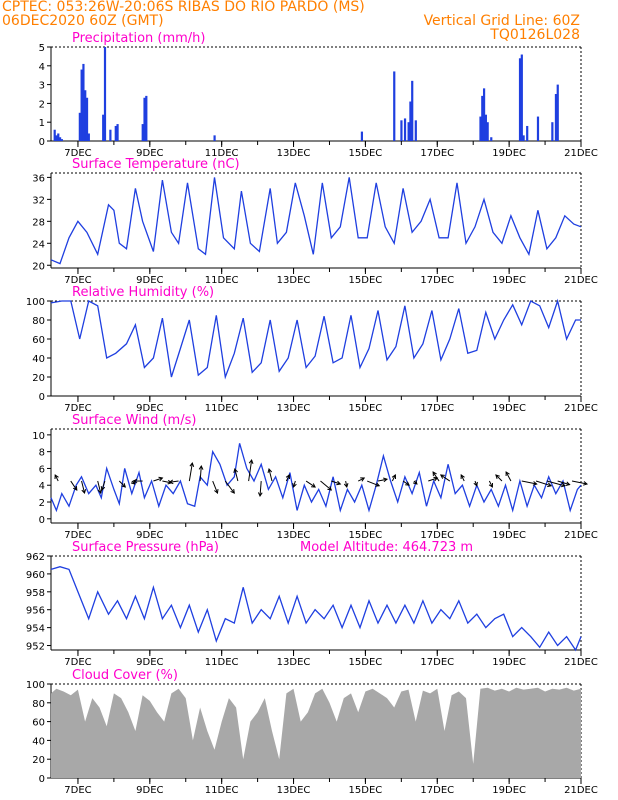 The image size is (618, 800). What do you see at coordinates (38, 244) in the screenshot?
I see `y-tick-label: 24` at bounding box center [38, 244].